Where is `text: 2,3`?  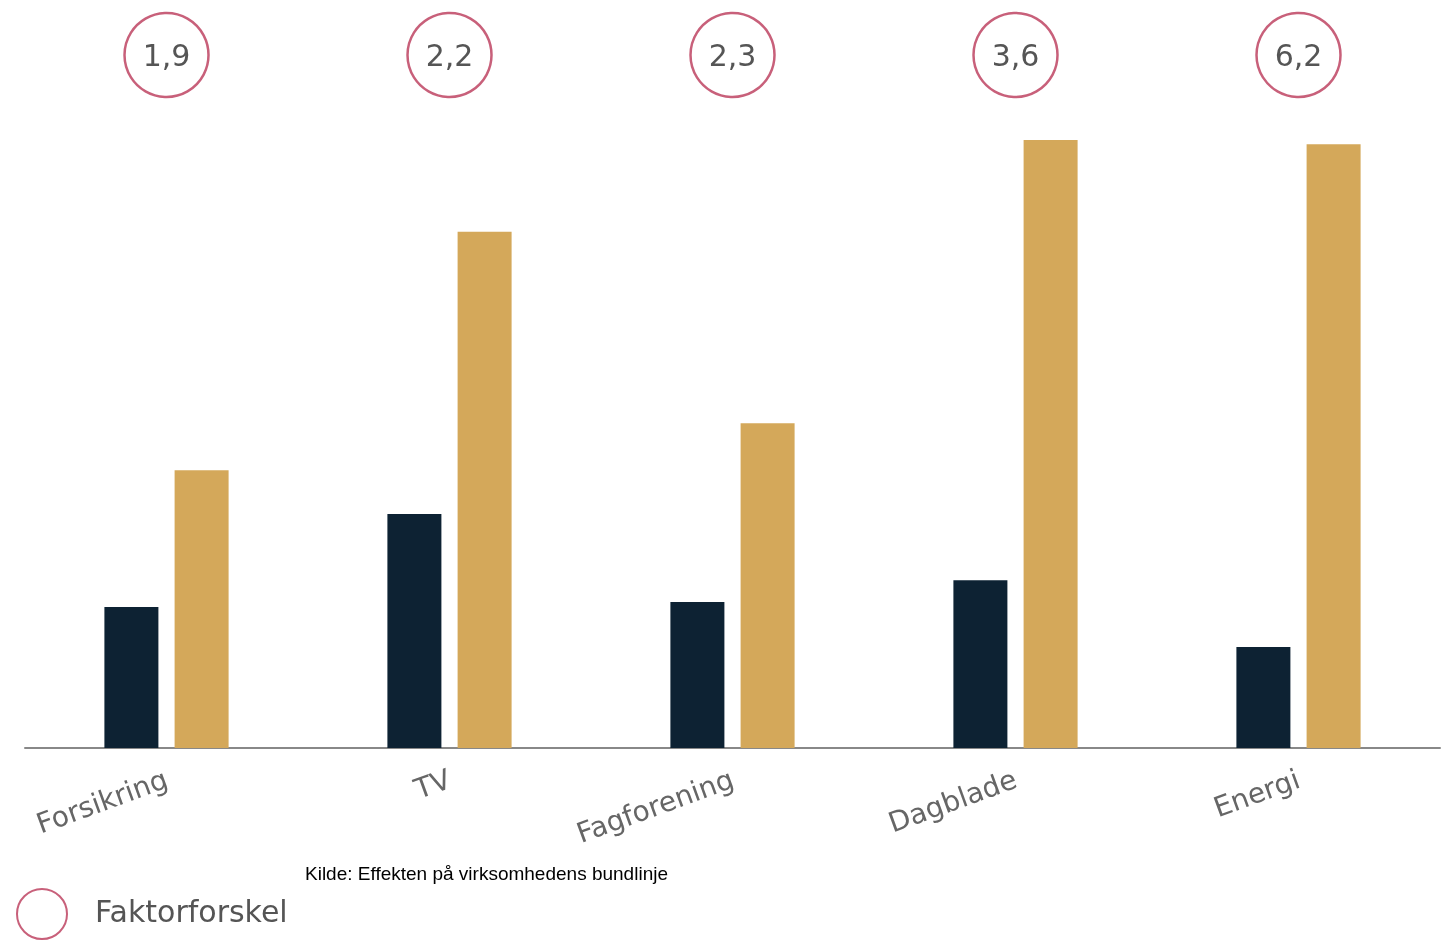 text: 2,3 is located at coordinates (732, 55).